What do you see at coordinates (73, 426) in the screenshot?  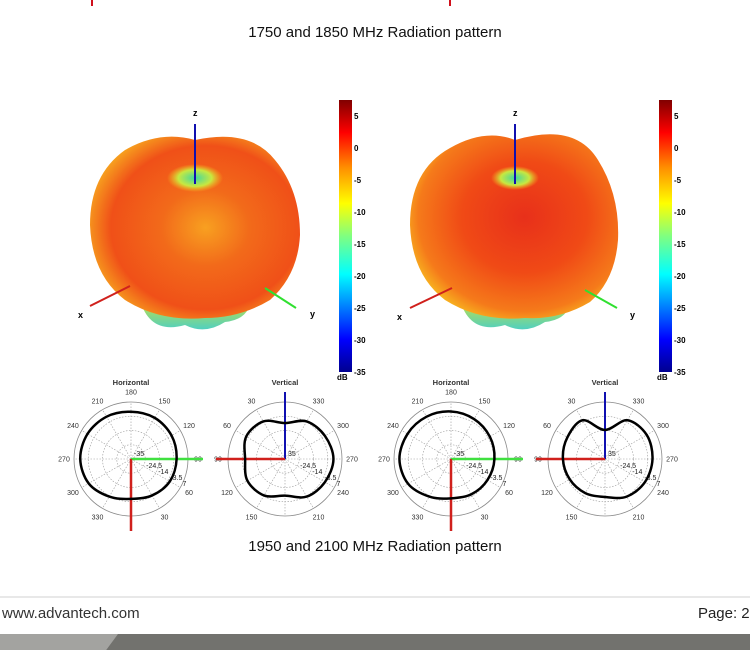 I see `polar-angle-label: 240` at bounding box center [73, 426].